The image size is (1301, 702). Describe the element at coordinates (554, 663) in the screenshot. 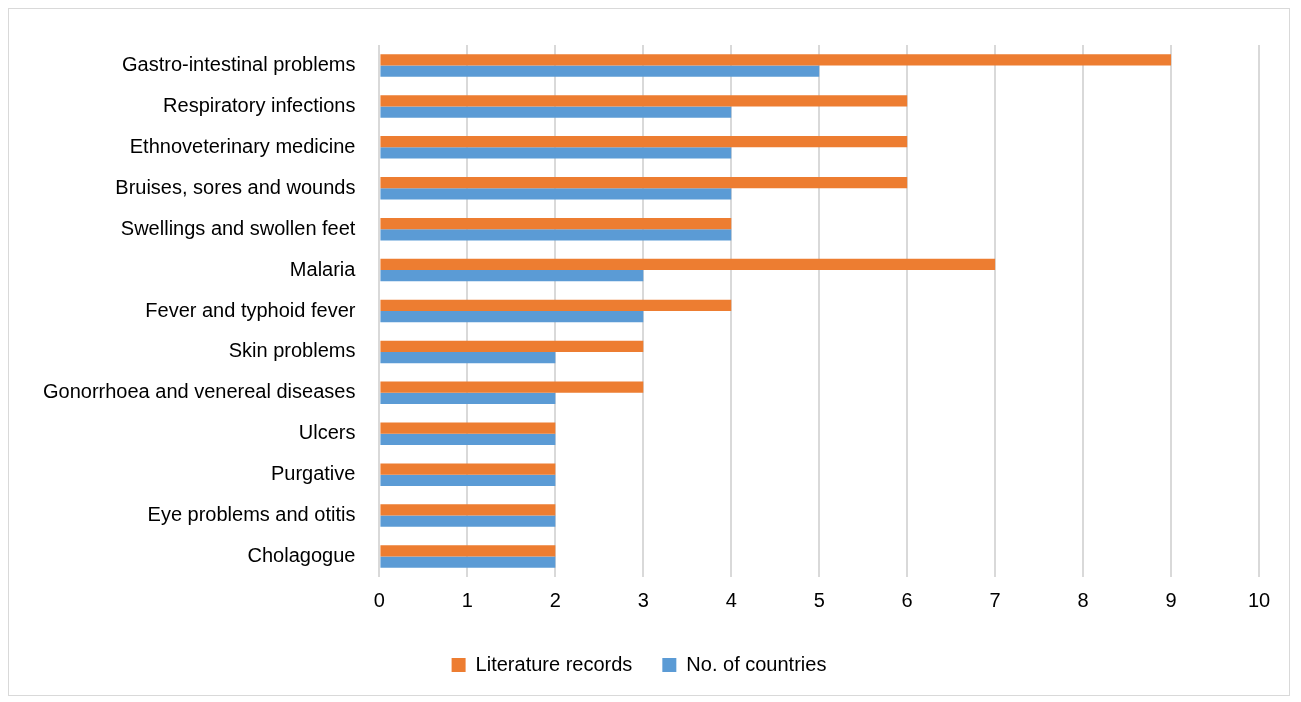

I see `legend-label: Literature records` at that location.